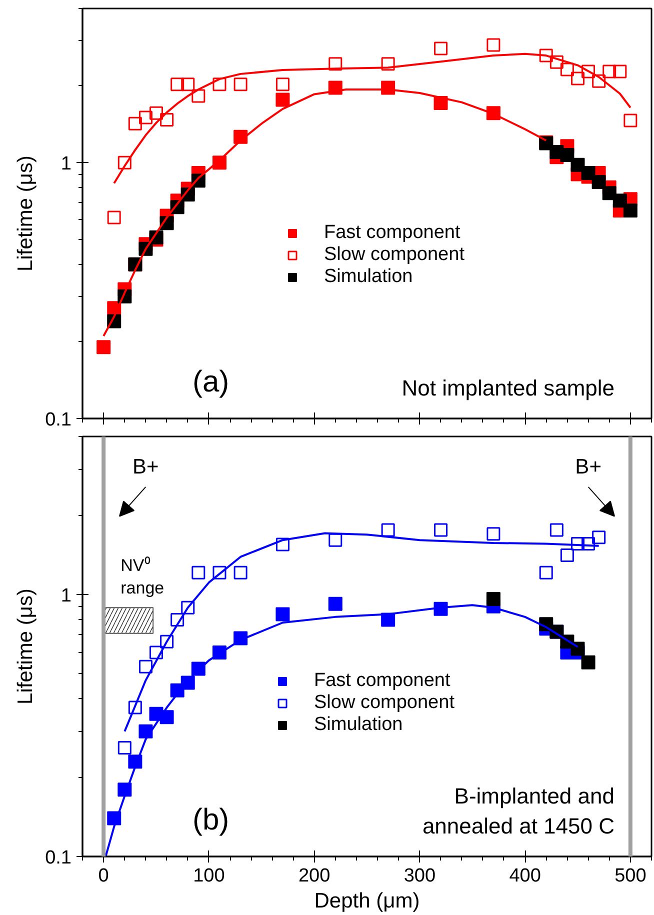 Image resolution: width=654 pixels, height=915 pixels. I want to click on annotation: Not implanted sample, so click(508, 388).